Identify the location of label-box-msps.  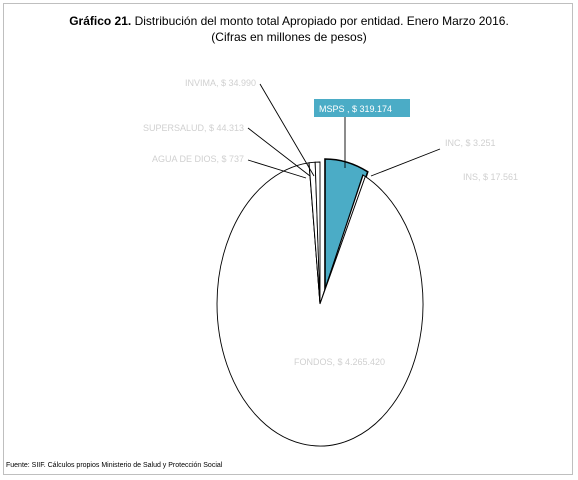
(362, 108).